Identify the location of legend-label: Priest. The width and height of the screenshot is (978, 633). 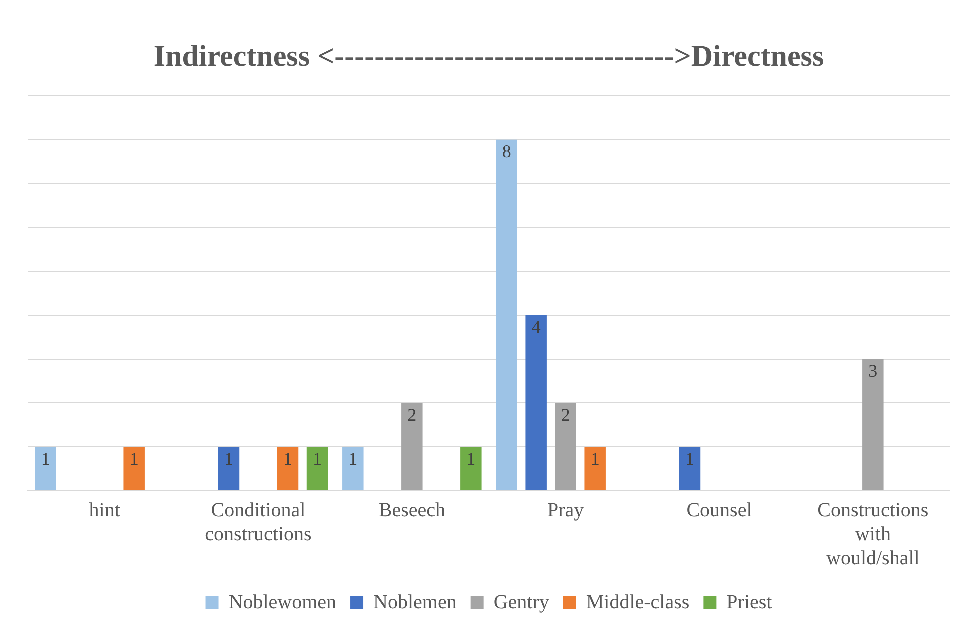
(749, 602).